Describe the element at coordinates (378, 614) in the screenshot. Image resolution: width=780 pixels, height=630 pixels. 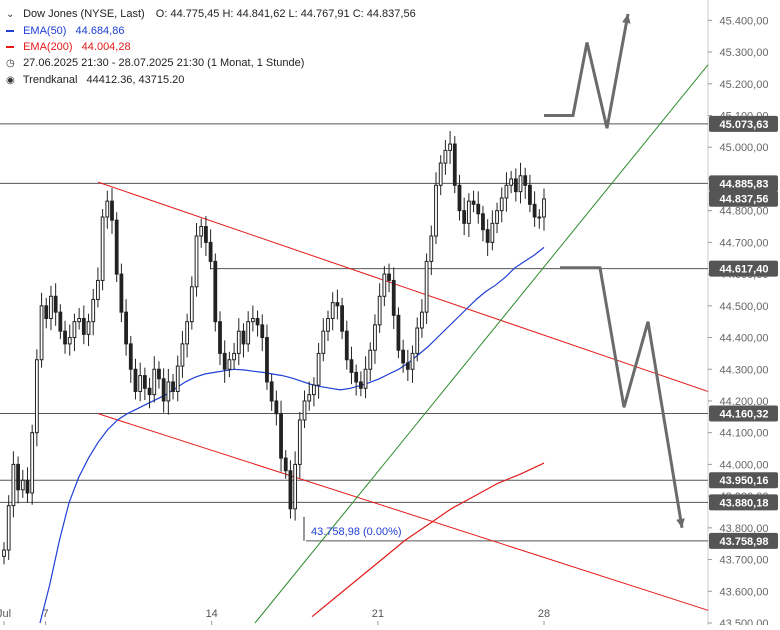
I see `x-tick-label: 21` at that location.